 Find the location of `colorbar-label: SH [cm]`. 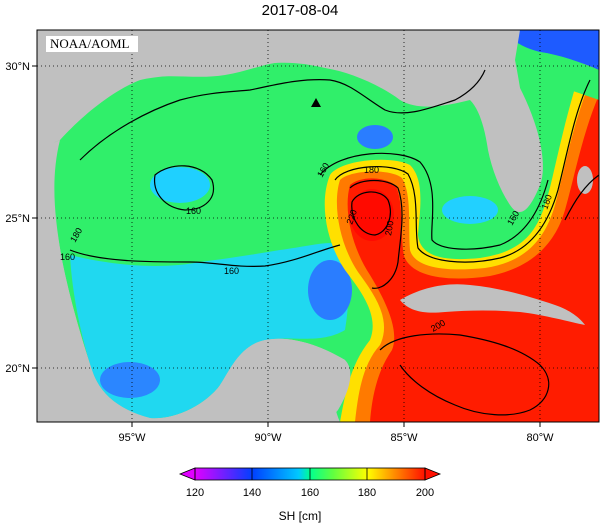

colorbar-label: SH [cm] is located at coordinates (300, 516).